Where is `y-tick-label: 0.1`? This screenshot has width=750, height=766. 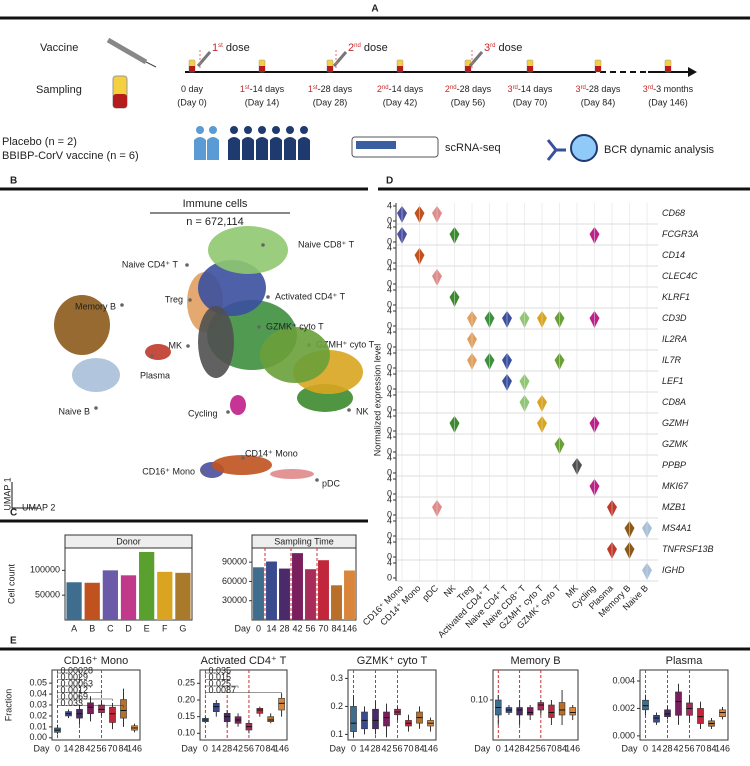 y-tick-label: 0.1 is located at coordinates (336, 734).